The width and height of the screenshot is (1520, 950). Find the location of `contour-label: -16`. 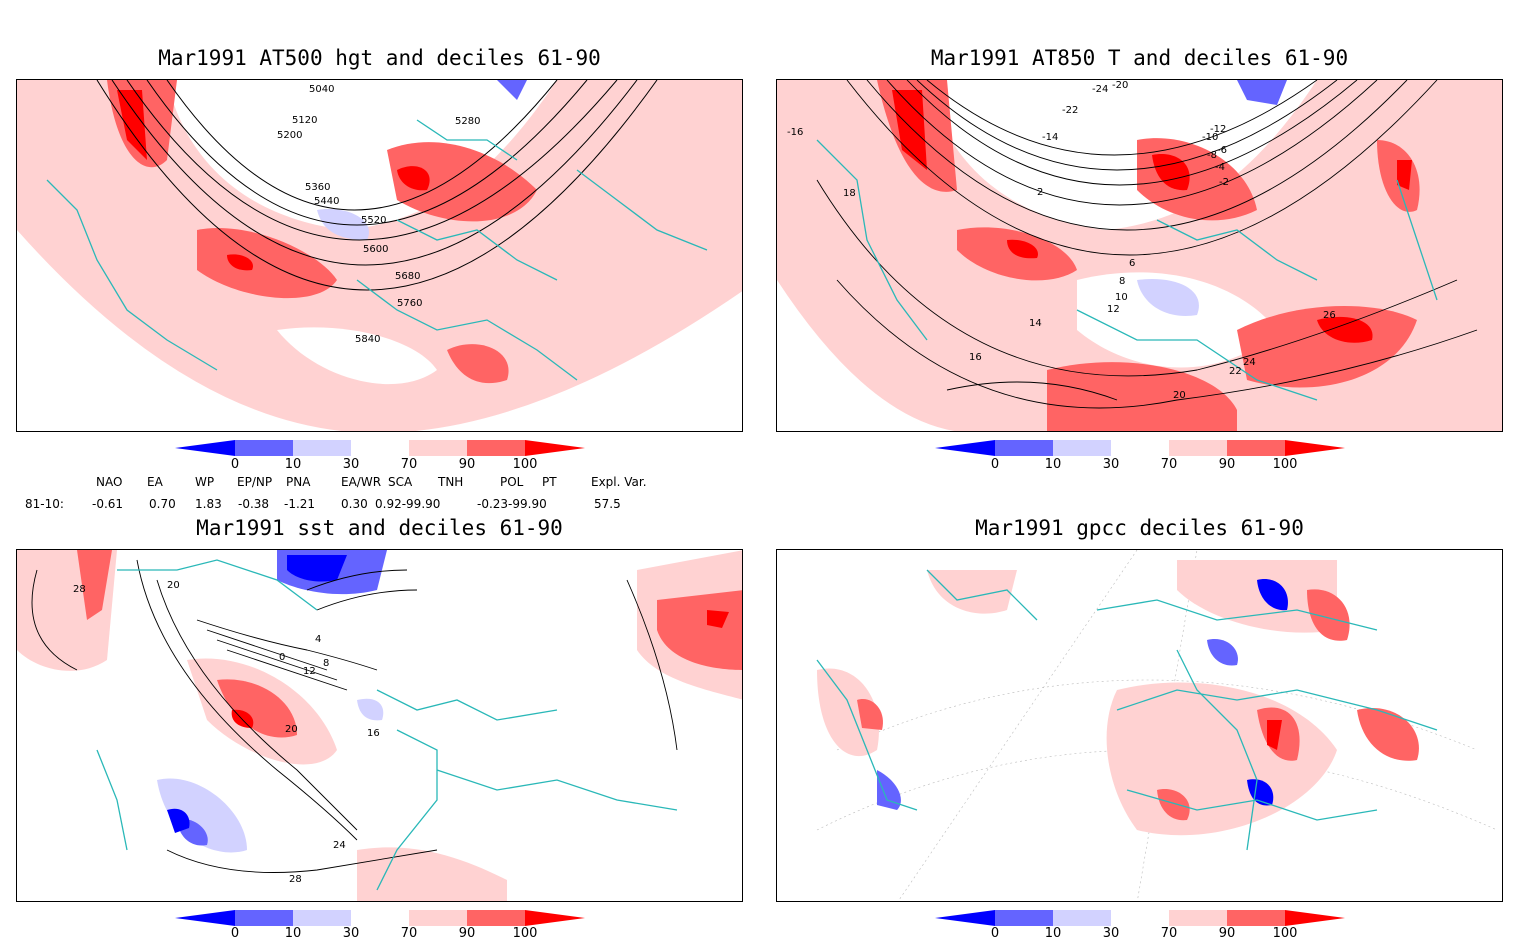

contour-label: -16 is located at coordinates (795, 132).